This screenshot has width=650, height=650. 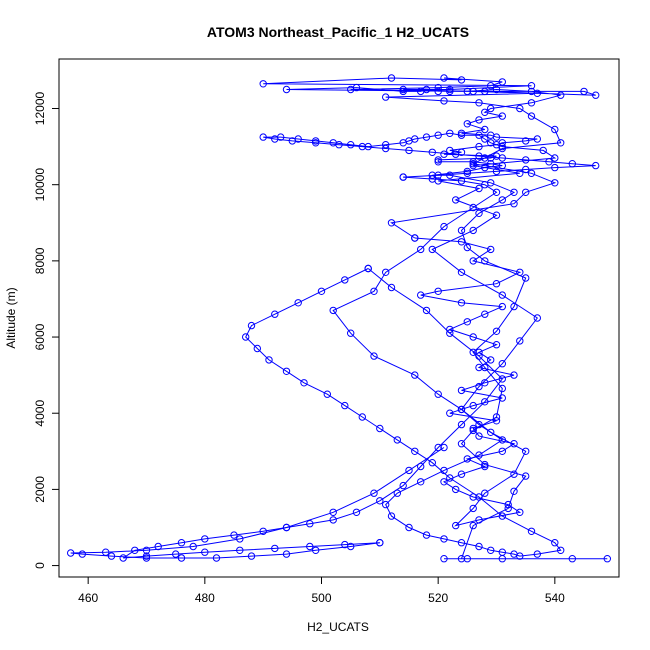 I want to click on x-tick-label: 480, so click(x=205, y=598).